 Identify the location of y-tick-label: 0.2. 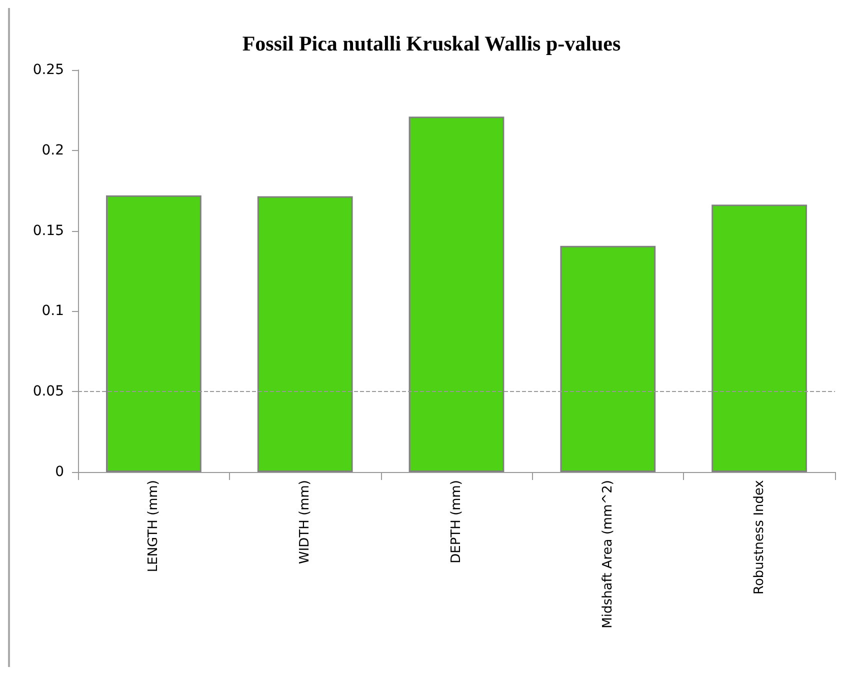
(53, 150).